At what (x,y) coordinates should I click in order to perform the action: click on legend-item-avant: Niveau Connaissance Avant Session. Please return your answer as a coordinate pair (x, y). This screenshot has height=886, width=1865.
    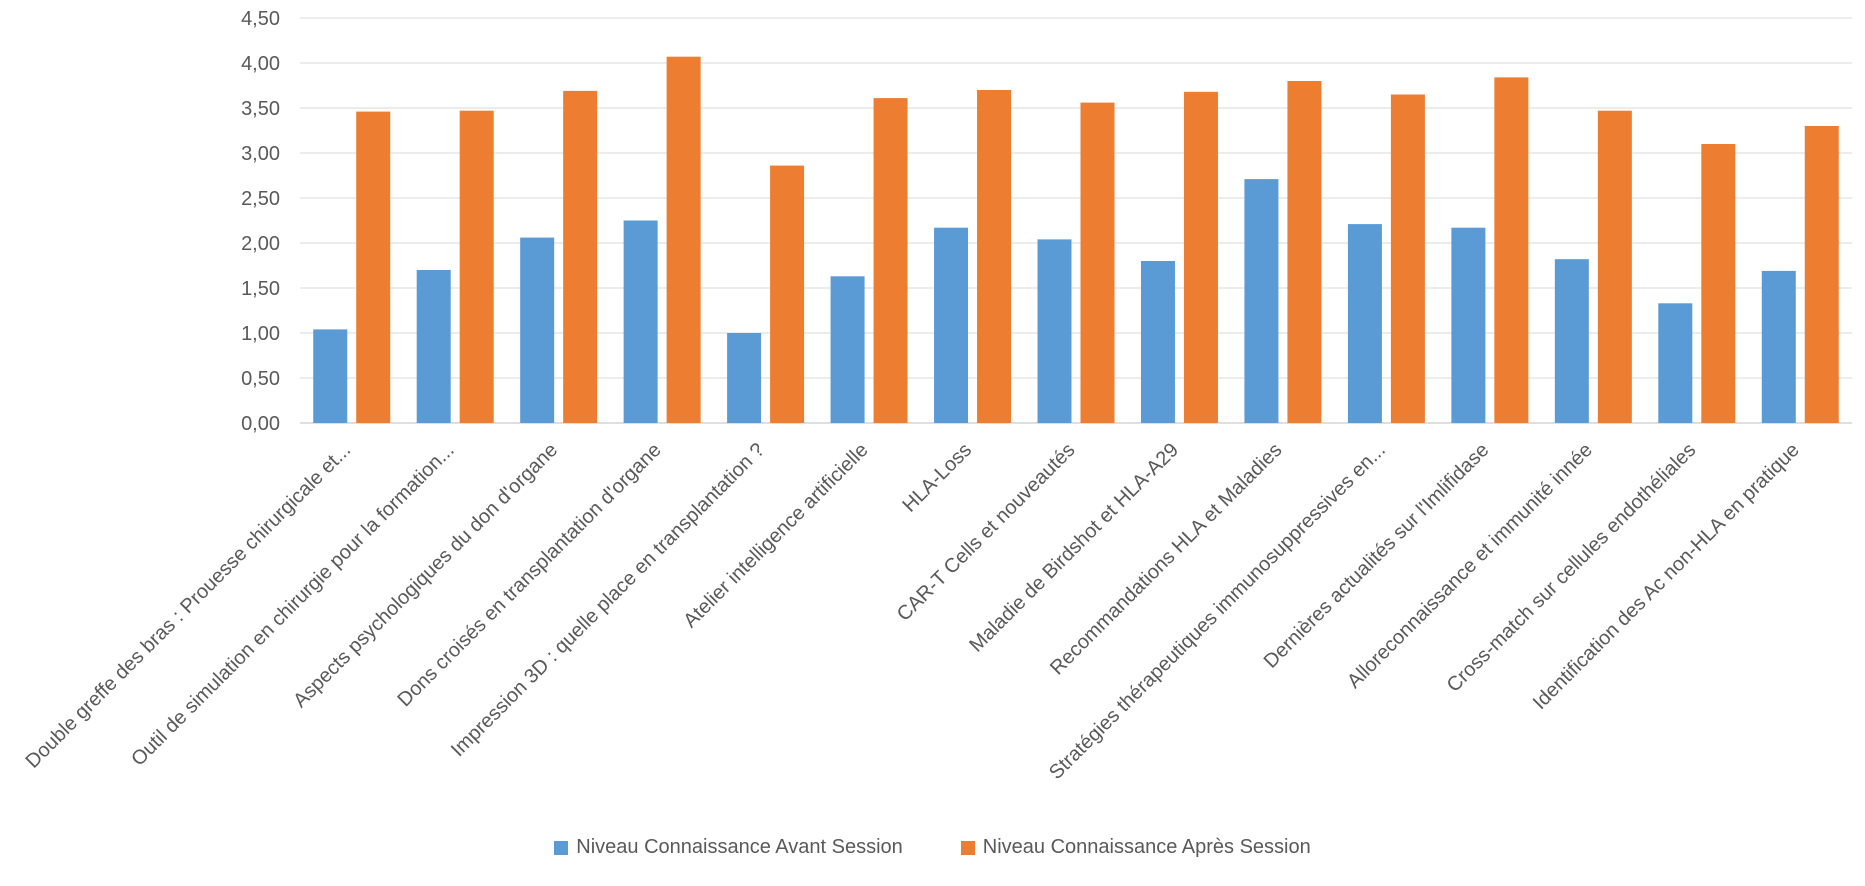
    Looking at the image, I should click on (728, 847).